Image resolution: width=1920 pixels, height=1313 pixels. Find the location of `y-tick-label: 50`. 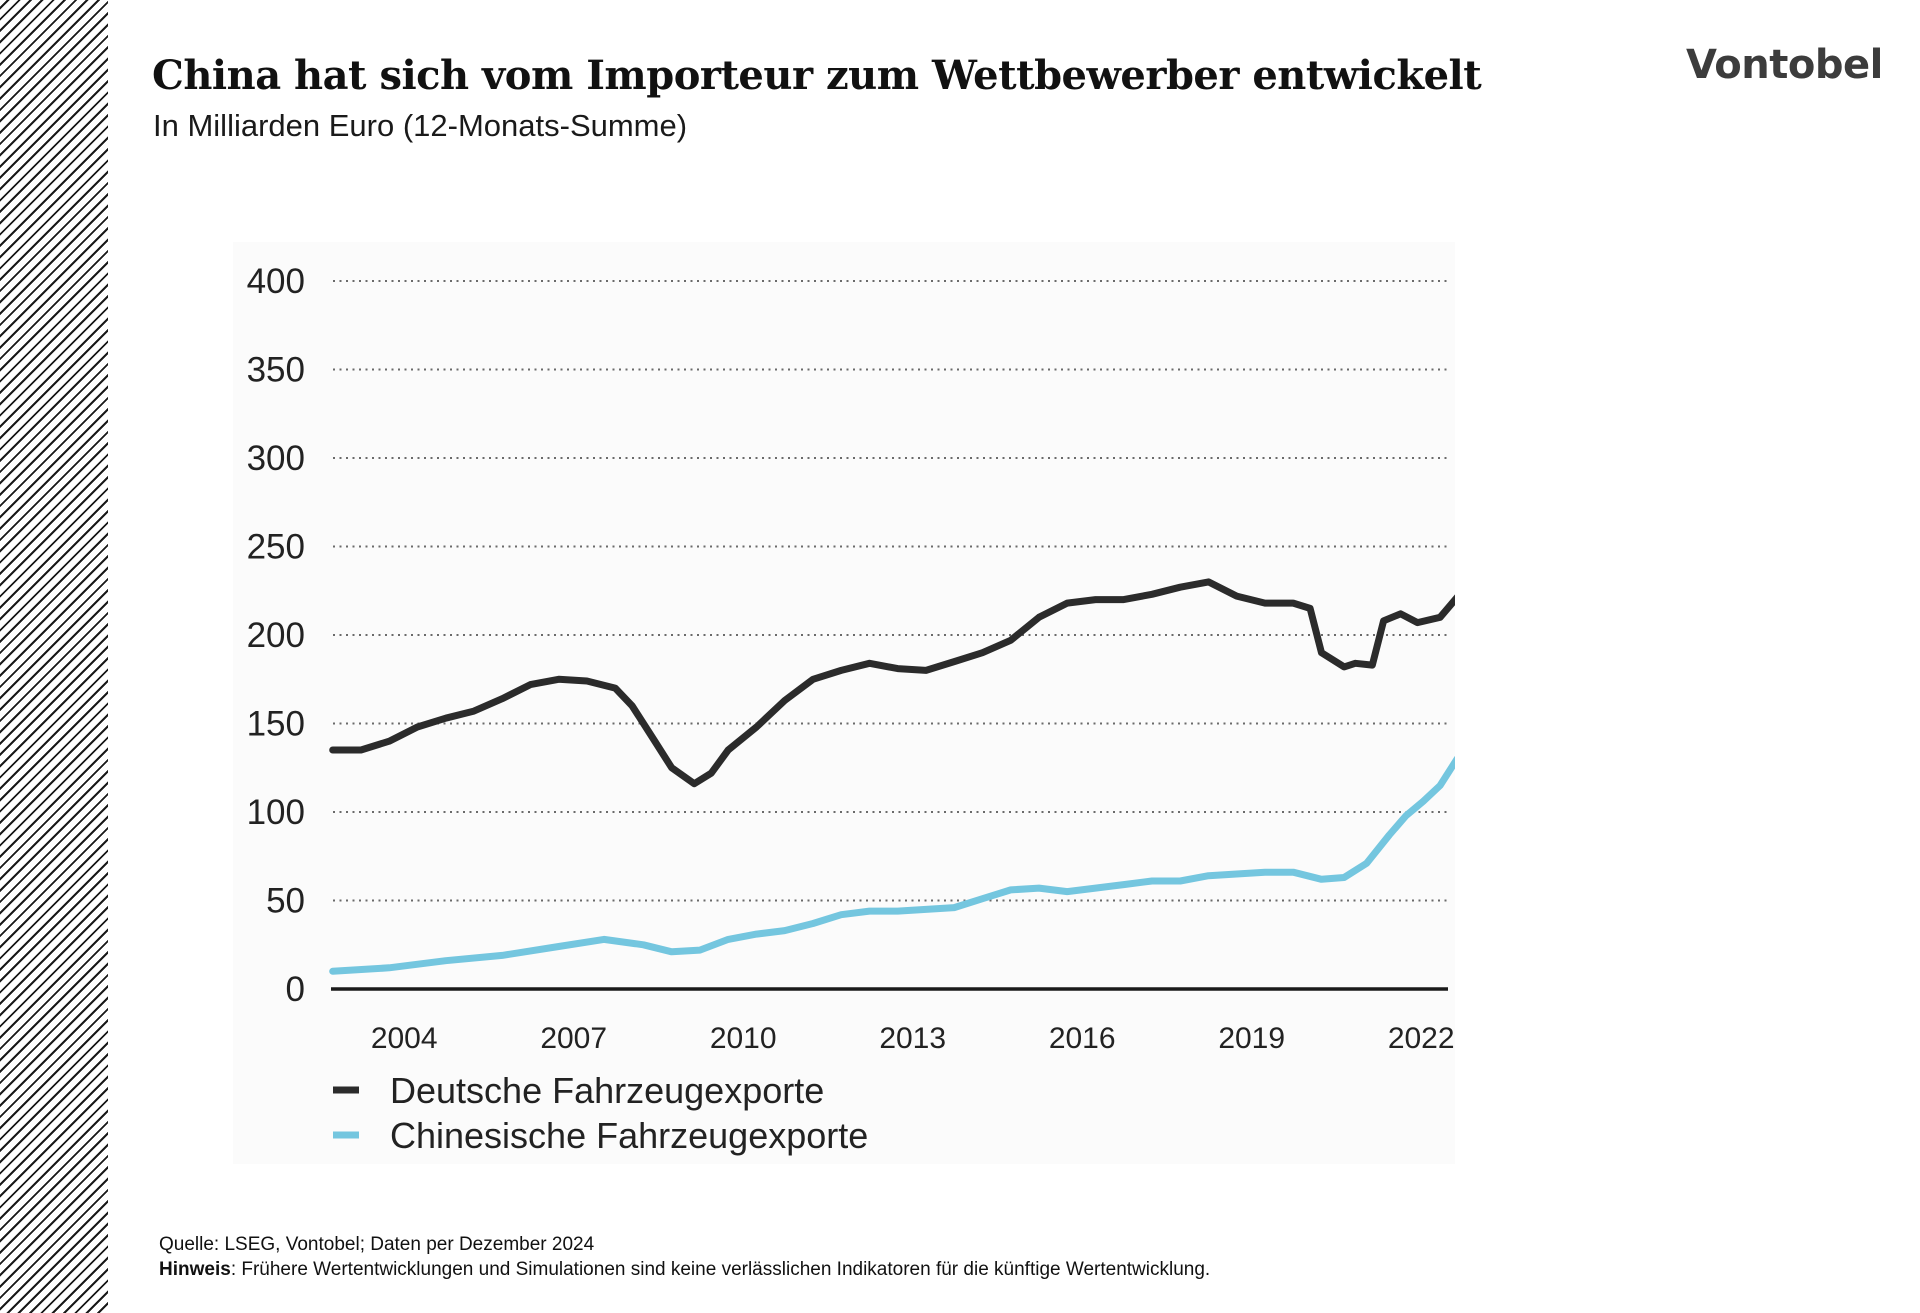

y-tick-label: 50 is located at coordinates (285, 901).